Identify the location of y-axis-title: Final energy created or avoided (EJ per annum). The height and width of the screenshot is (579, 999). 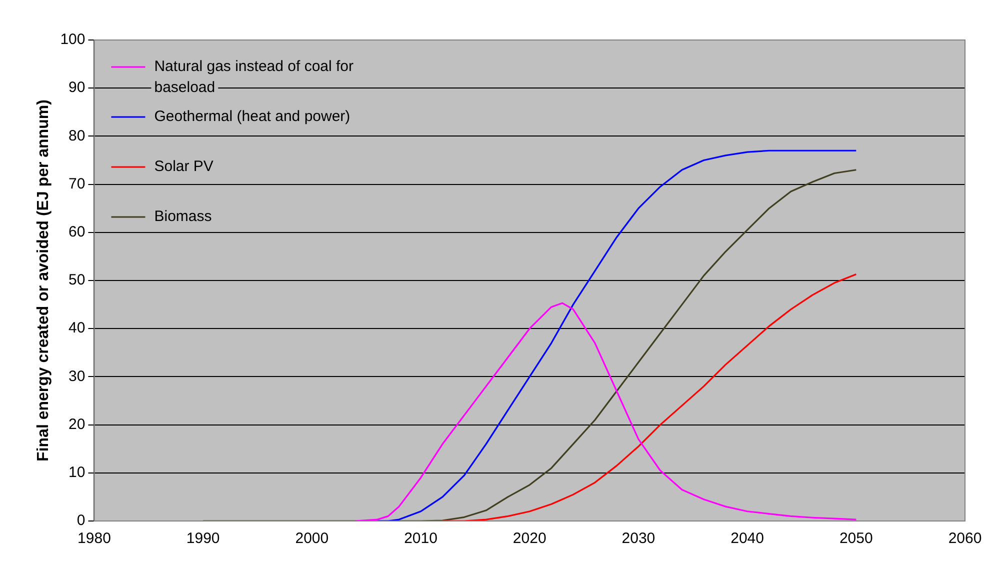
(43, 281).